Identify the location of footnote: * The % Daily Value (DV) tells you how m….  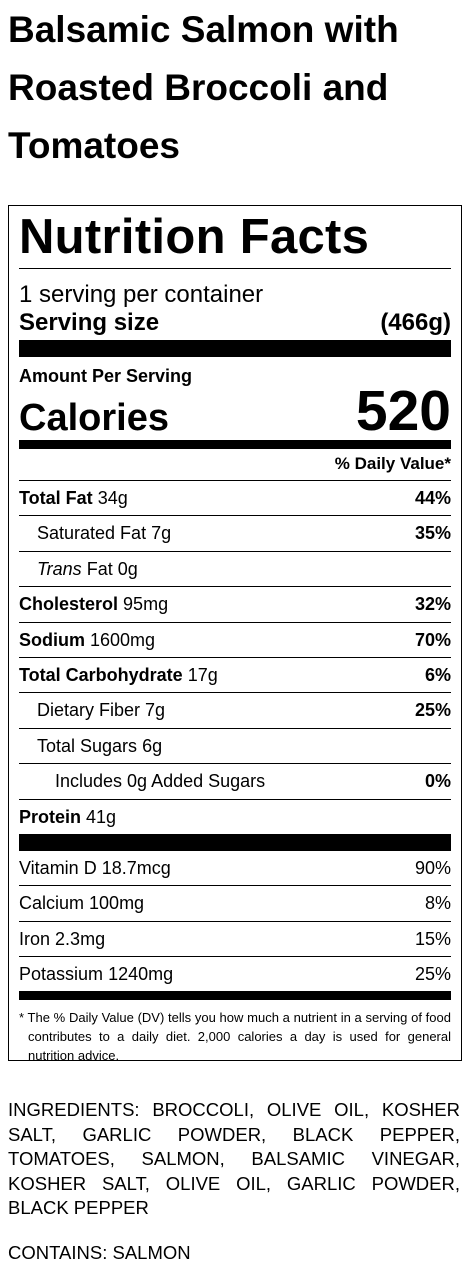
(235, 1037).